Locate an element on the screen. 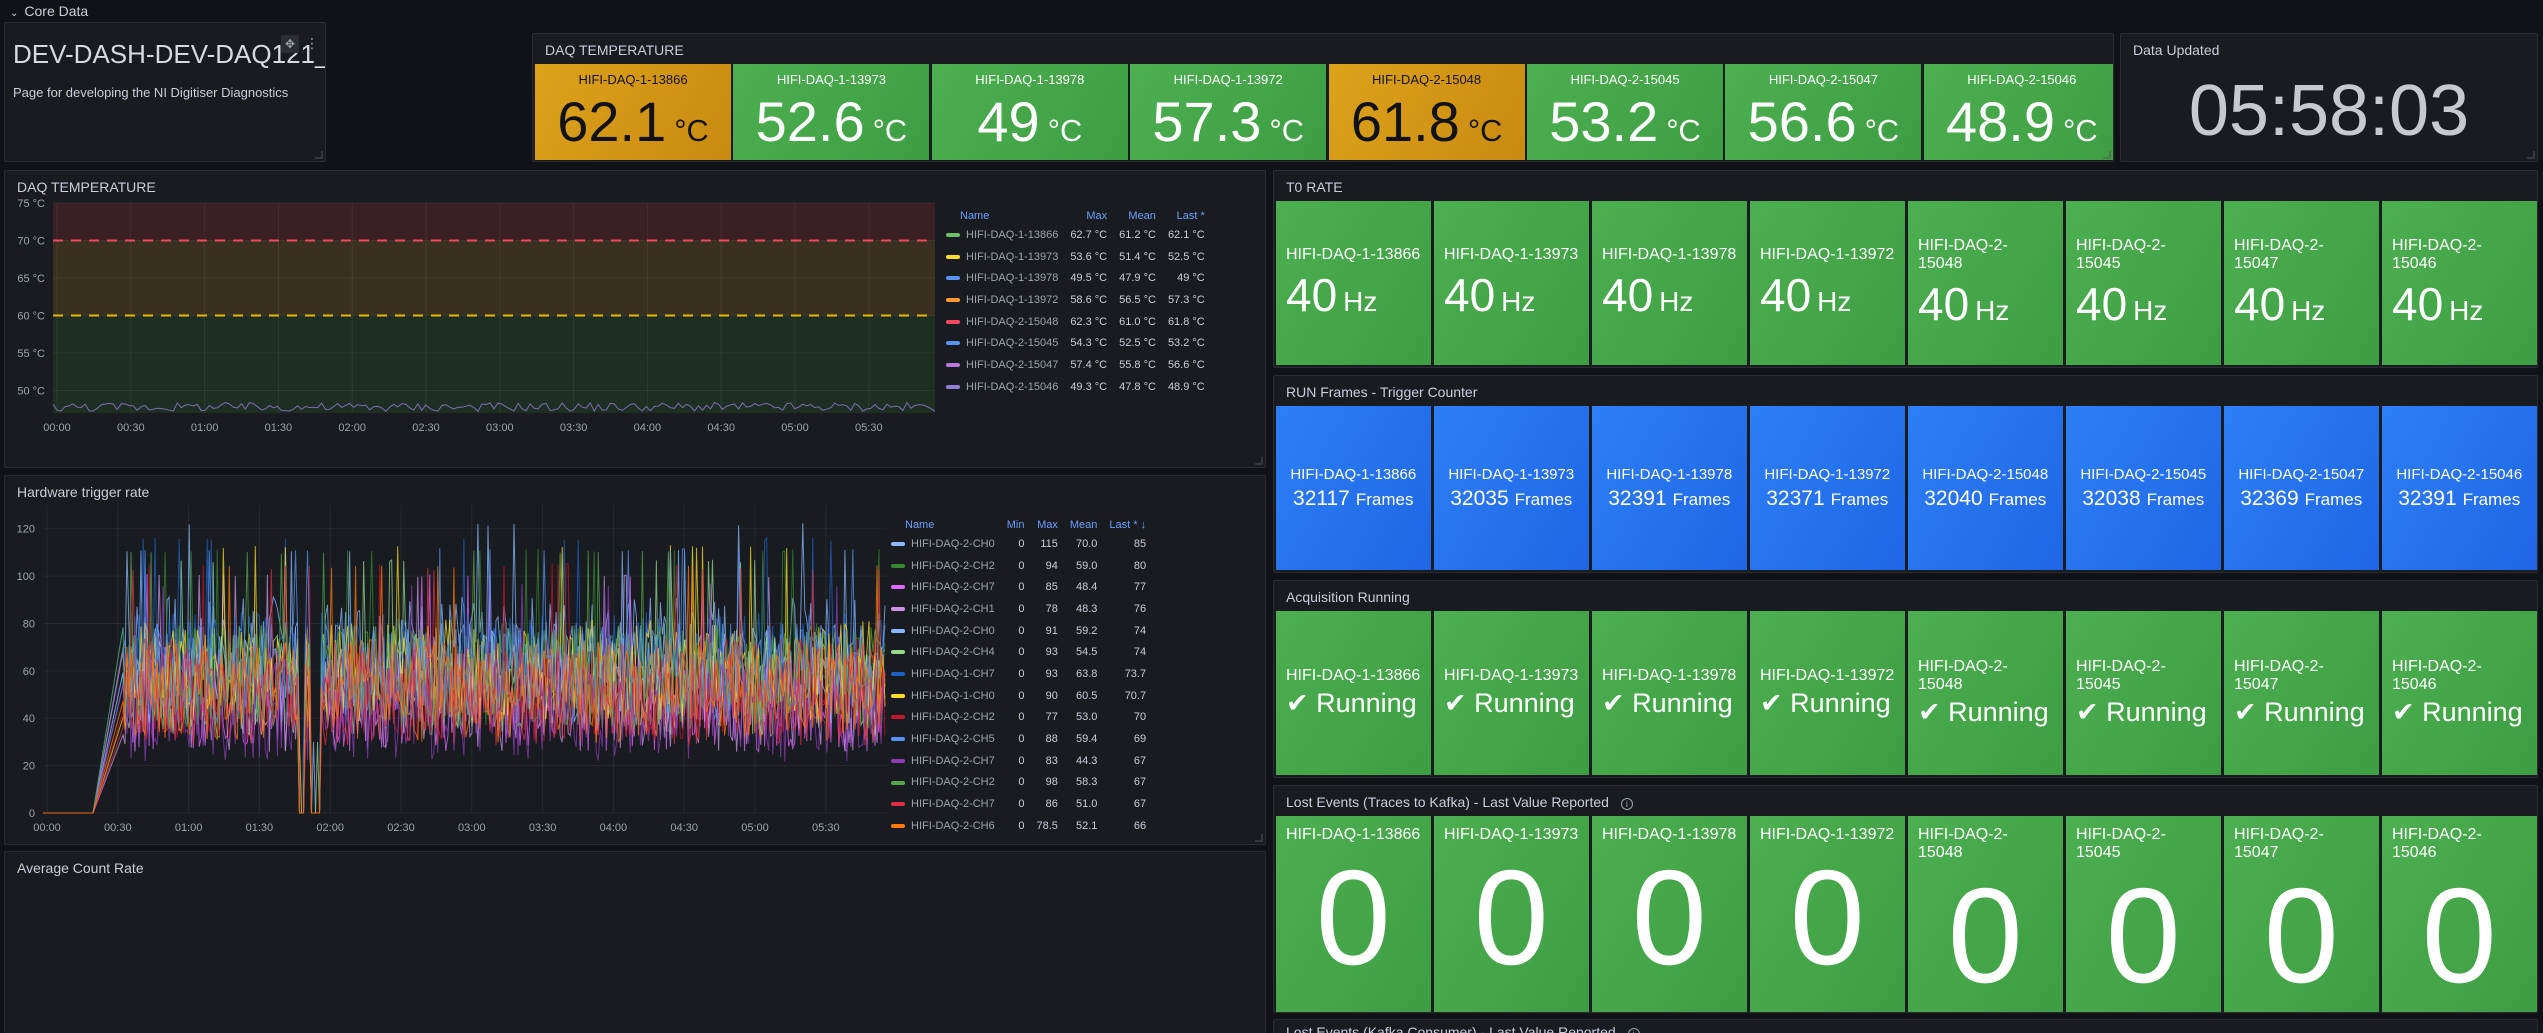  lost-events-tile: HIFI-DAQ-2-15048 0 is located at coordinates (1985, 914).